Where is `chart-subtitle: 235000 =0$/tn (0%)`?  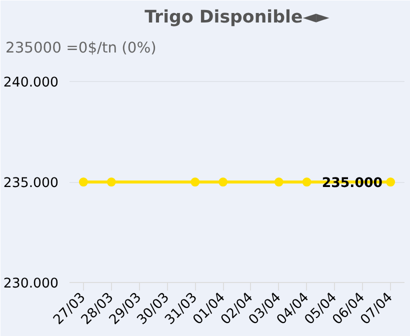
chart-subtitle: 235000 =0$/tn (0%) is located at coordinates (81, 48).